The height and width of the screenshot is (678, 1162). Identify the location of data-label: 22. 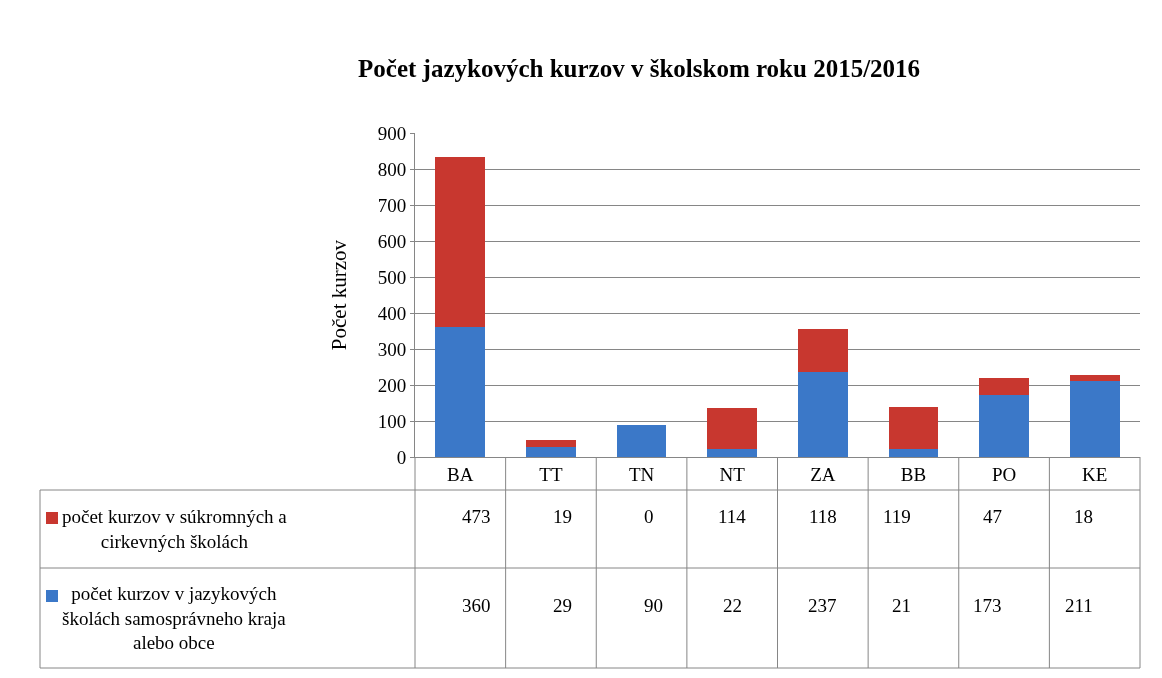
(732, 605).